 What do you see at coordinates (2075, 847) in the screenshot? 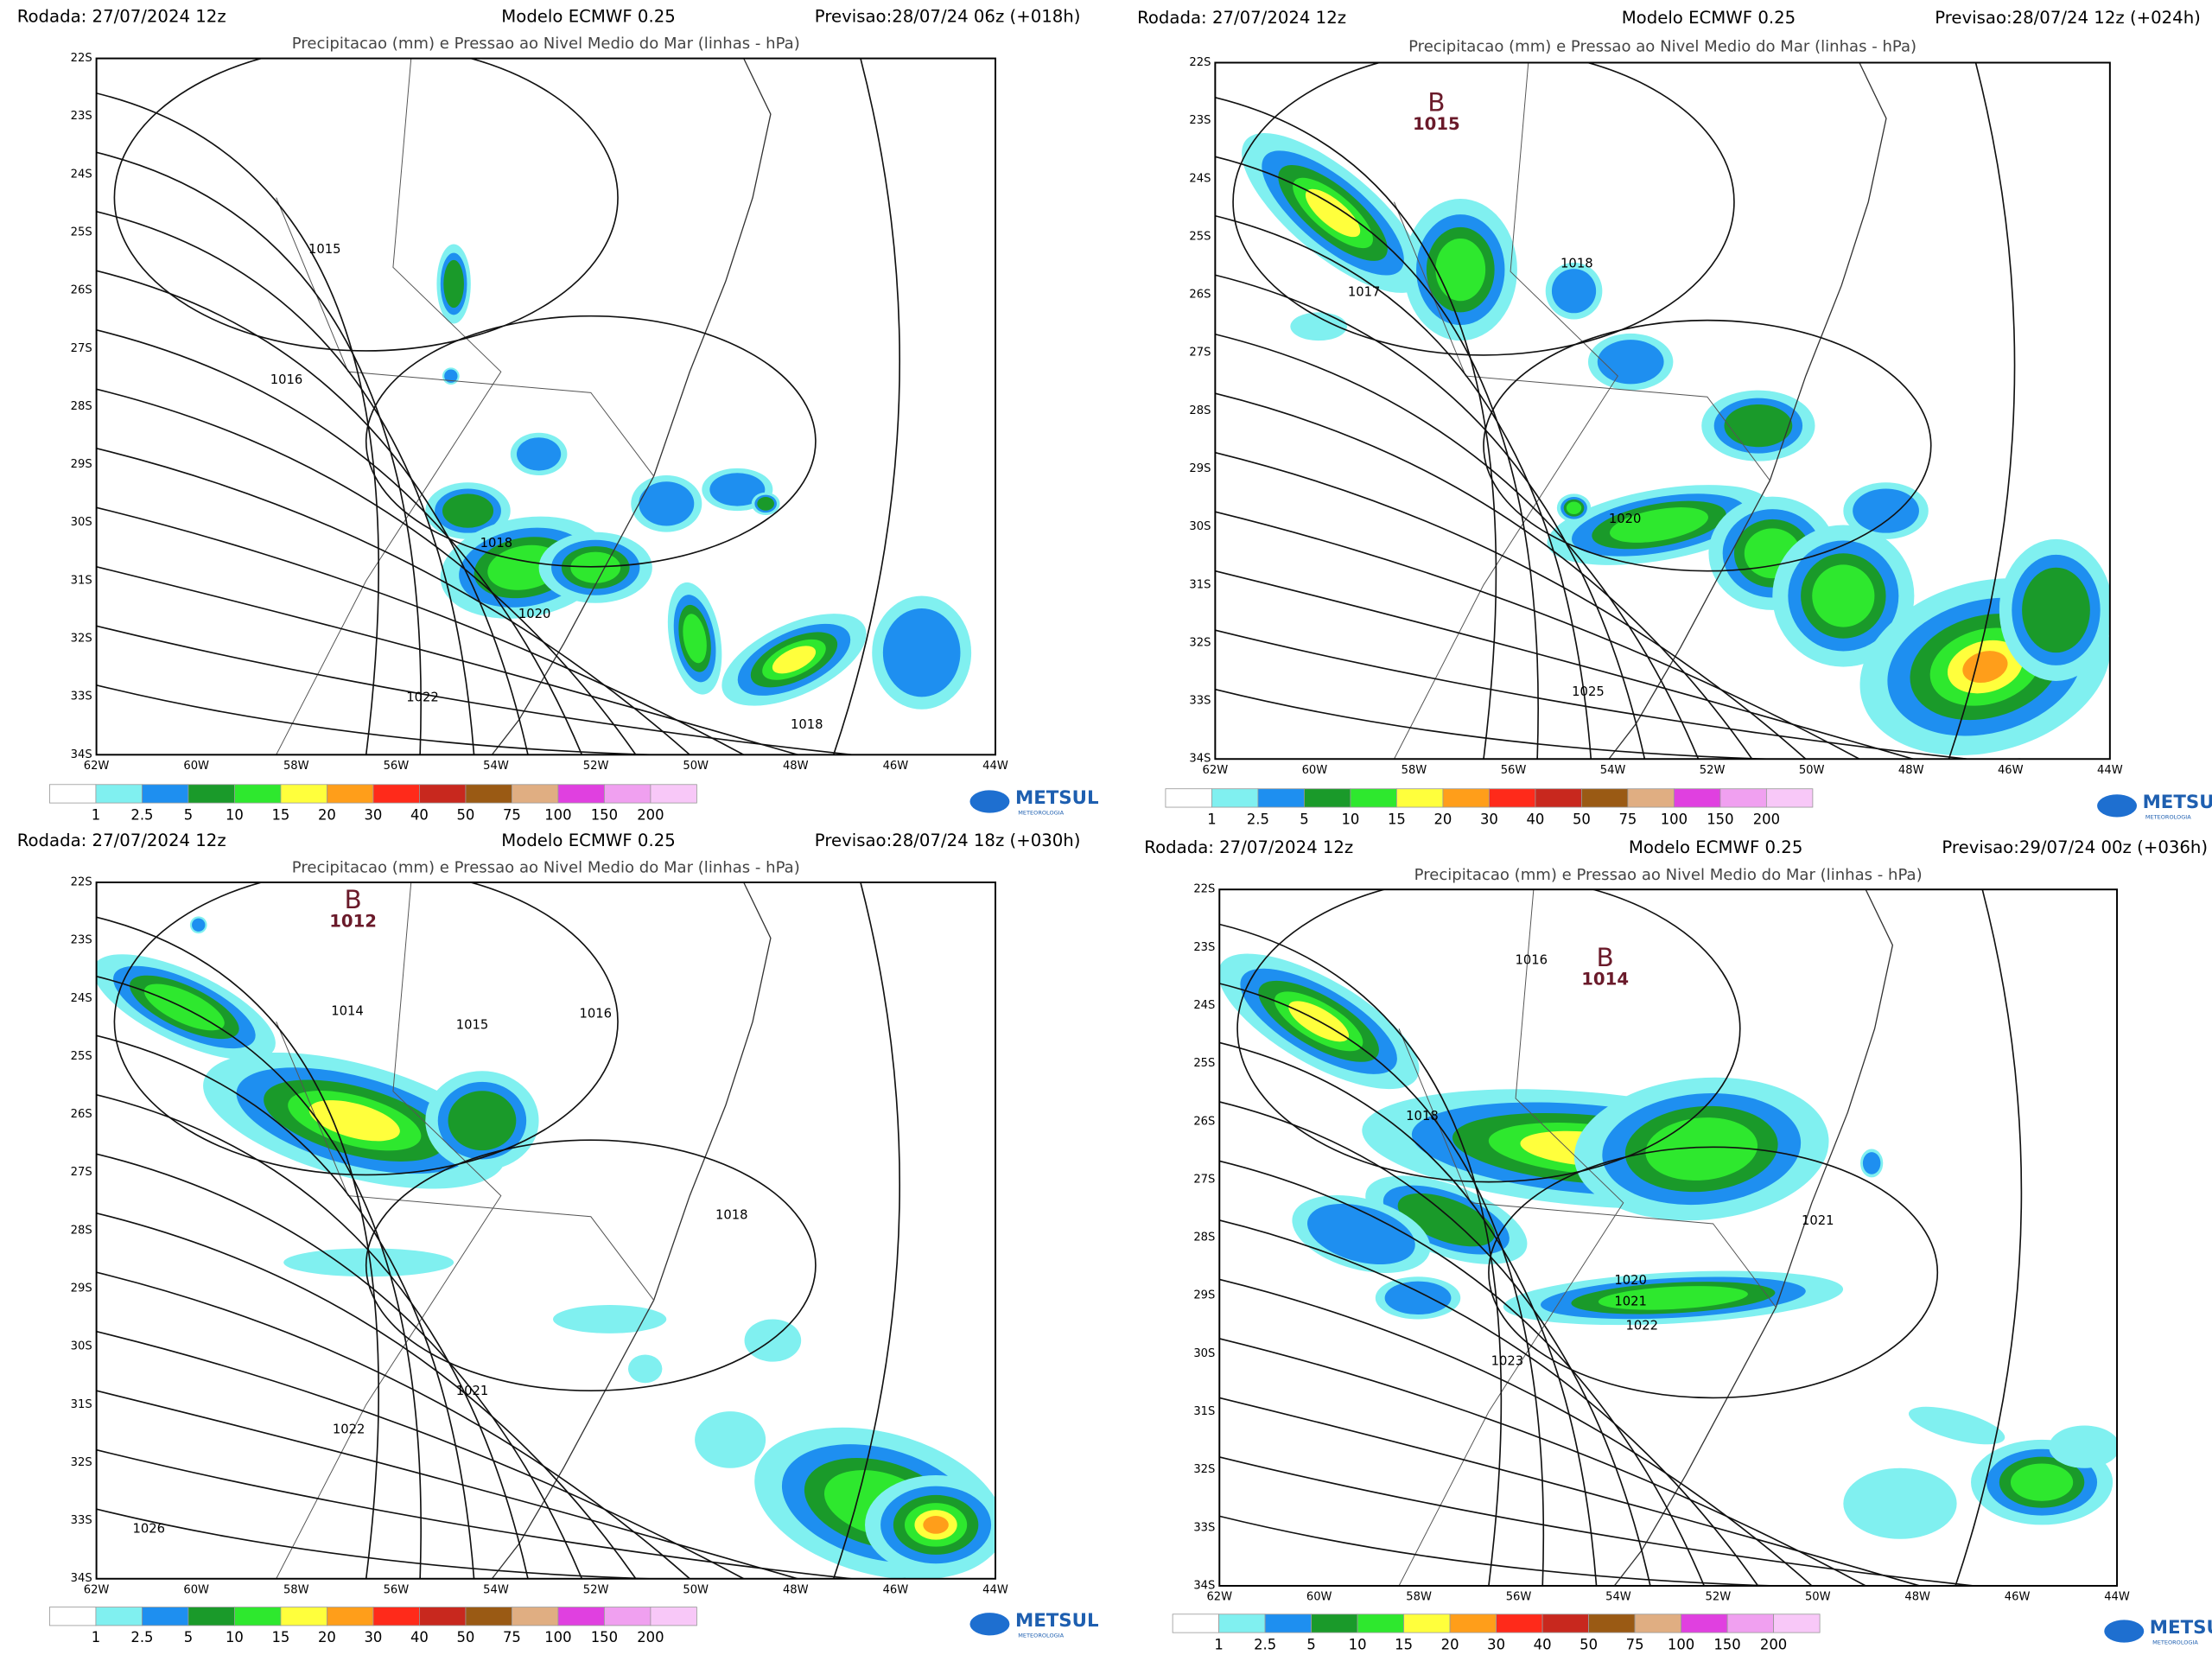
I see `forecast-label: Previsao:29/07/24 00z (+036h)` at bounding box center [2075, 847].